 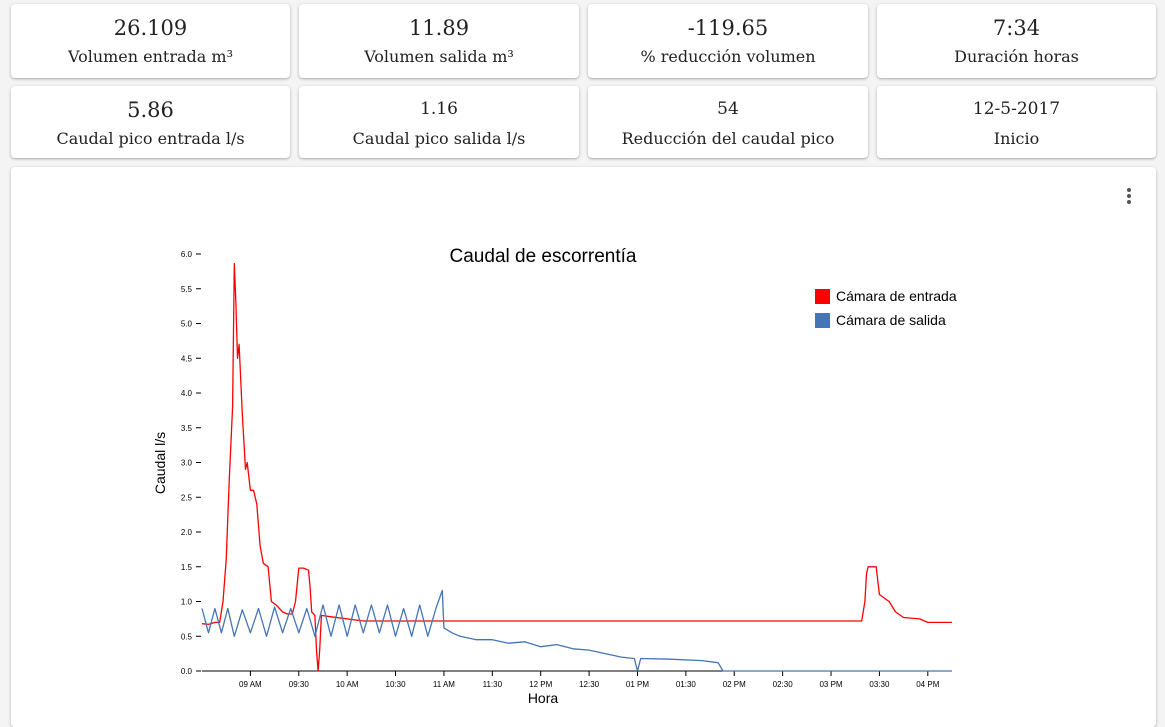 What do you see at coordinates (734, 684) in the screenshot?
I see `x-tick-label: 02 PM` at bounding box center [734, 684].